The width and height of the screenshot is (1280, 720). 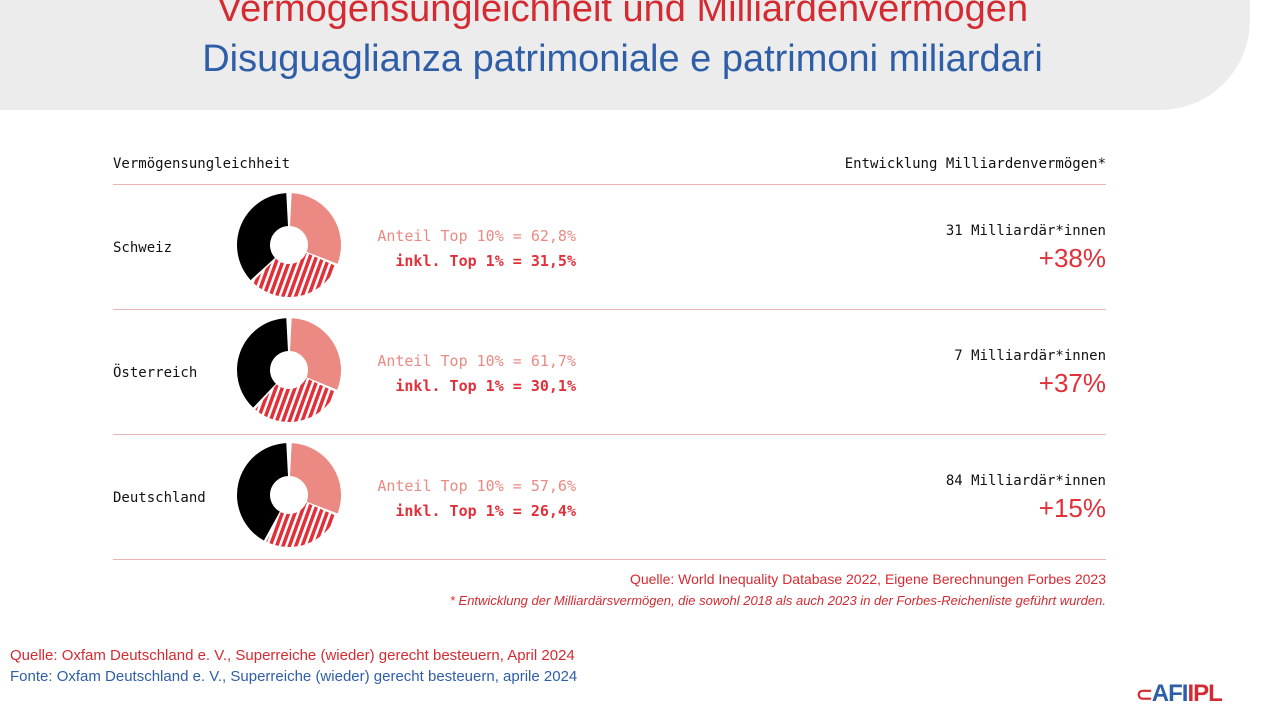 What do you see at coordinates (159, 498) in the screenshot?
I see `country-label: Deutschland` at bounding box center [159, 498].